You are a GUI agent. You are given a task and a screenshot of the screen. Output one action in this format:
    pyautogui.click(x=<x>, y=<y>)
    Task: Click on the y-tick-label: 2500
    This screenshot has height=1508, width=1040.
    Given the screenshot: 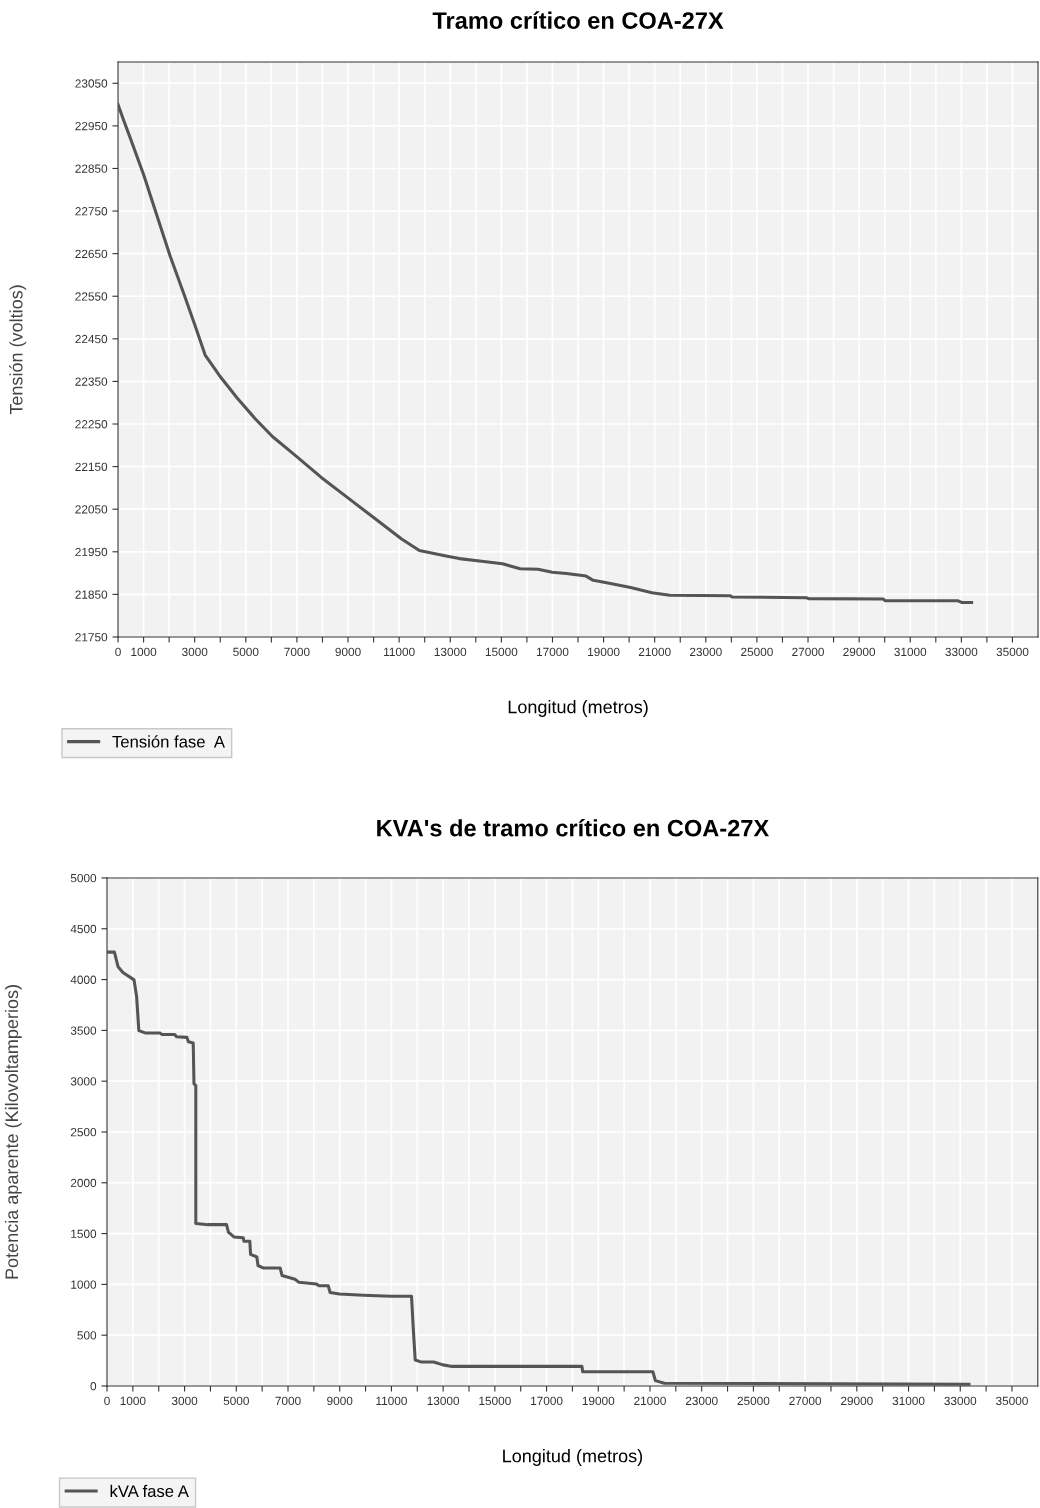 What is the action you would take?
    pyautogui.click(x=83, y=1132)
    